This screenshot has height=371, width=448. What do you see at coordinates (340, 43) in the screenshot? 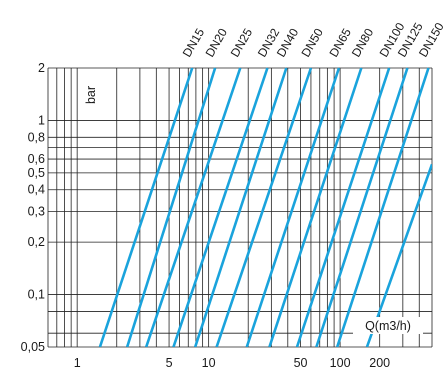
I see `series-label-dn65: DN65` at bounding box center [340, 43].